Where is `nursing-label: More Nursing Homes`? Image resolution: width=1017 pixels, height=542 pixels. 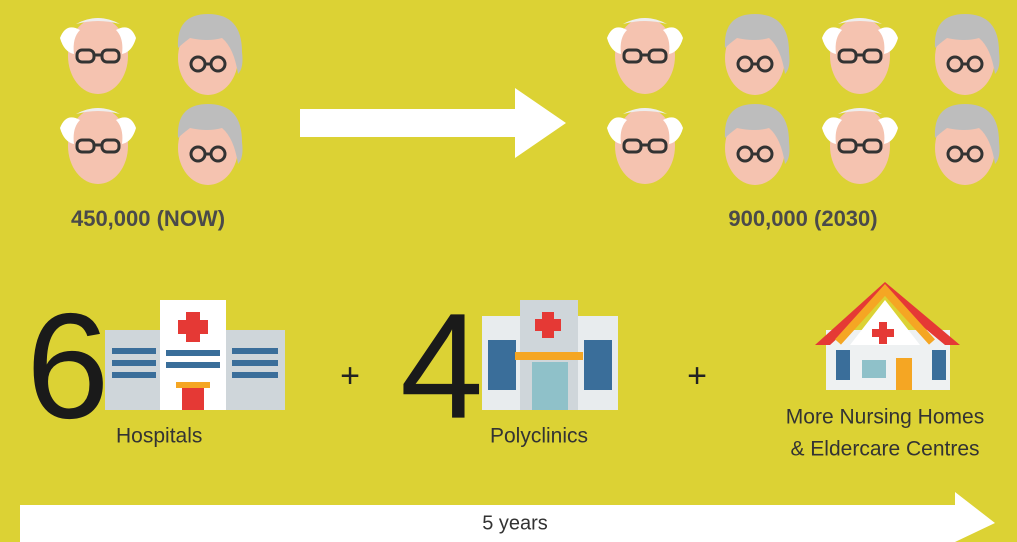 nursing-label: More Nursing Homes is located at coordinates (885, 417).